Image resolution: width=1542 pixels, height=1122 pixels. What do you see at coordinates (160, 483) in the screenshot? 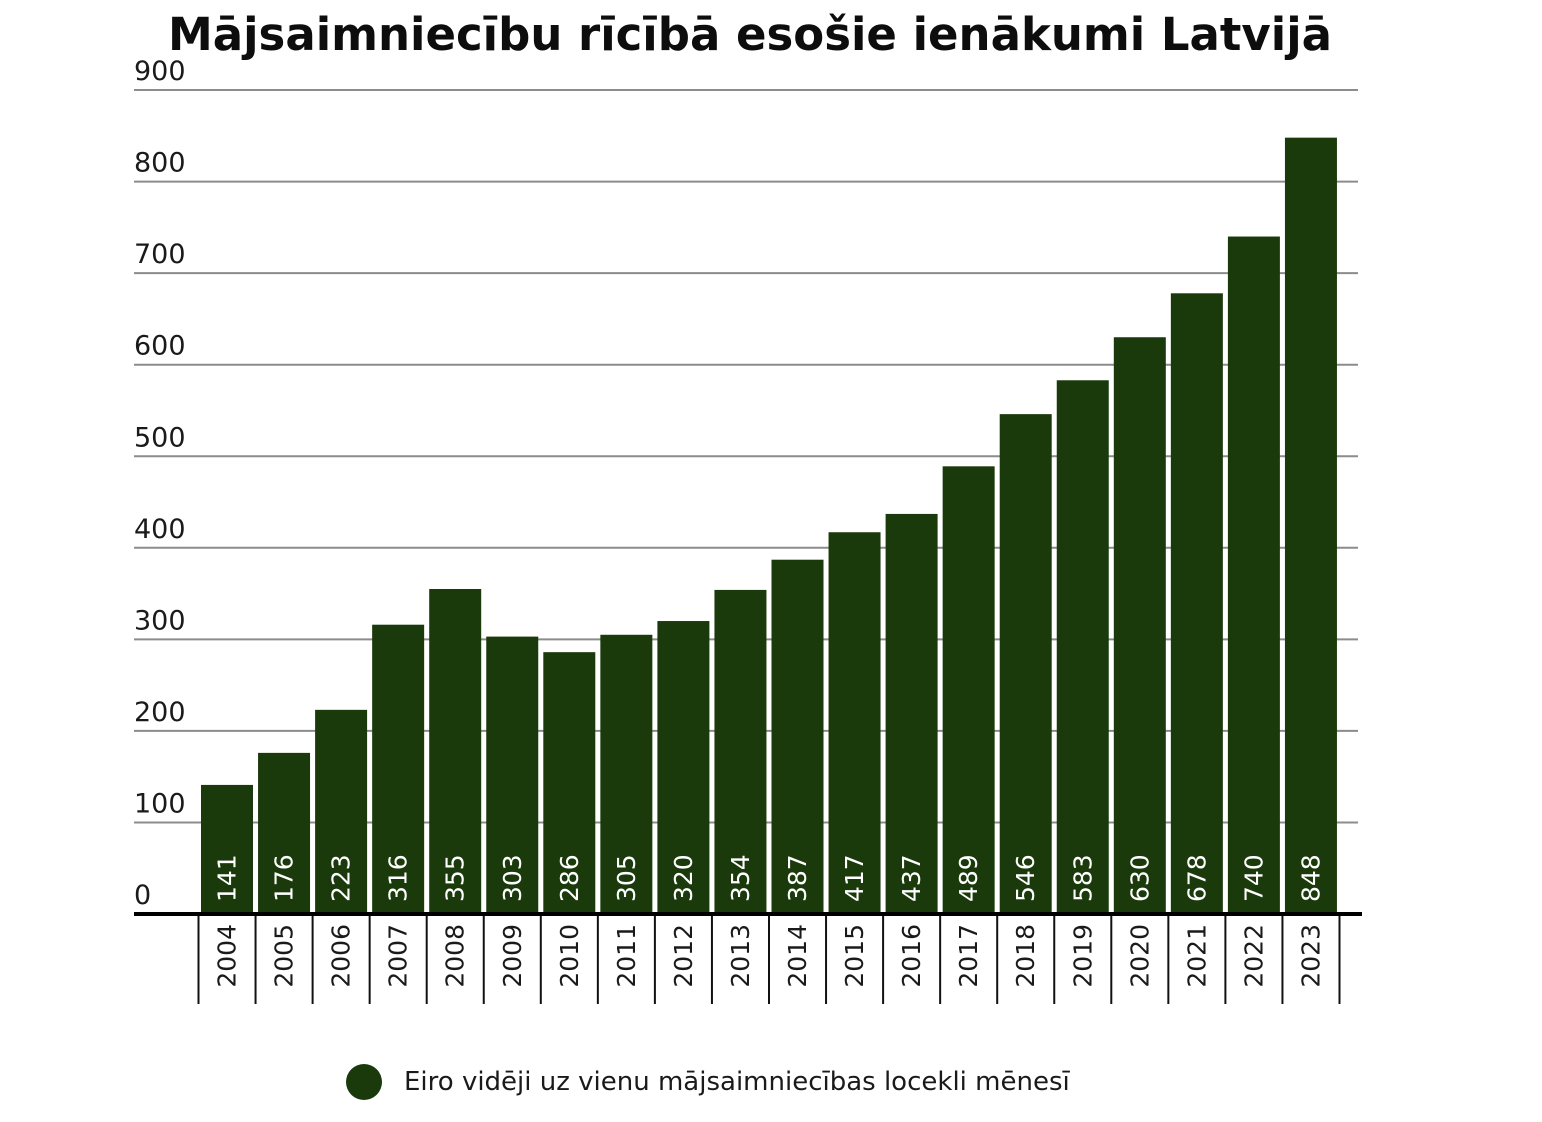
I see `y-axis-tick-labels: 0 100 200 300 400 500 600 700 800 900` at bounding box center [160, 483].